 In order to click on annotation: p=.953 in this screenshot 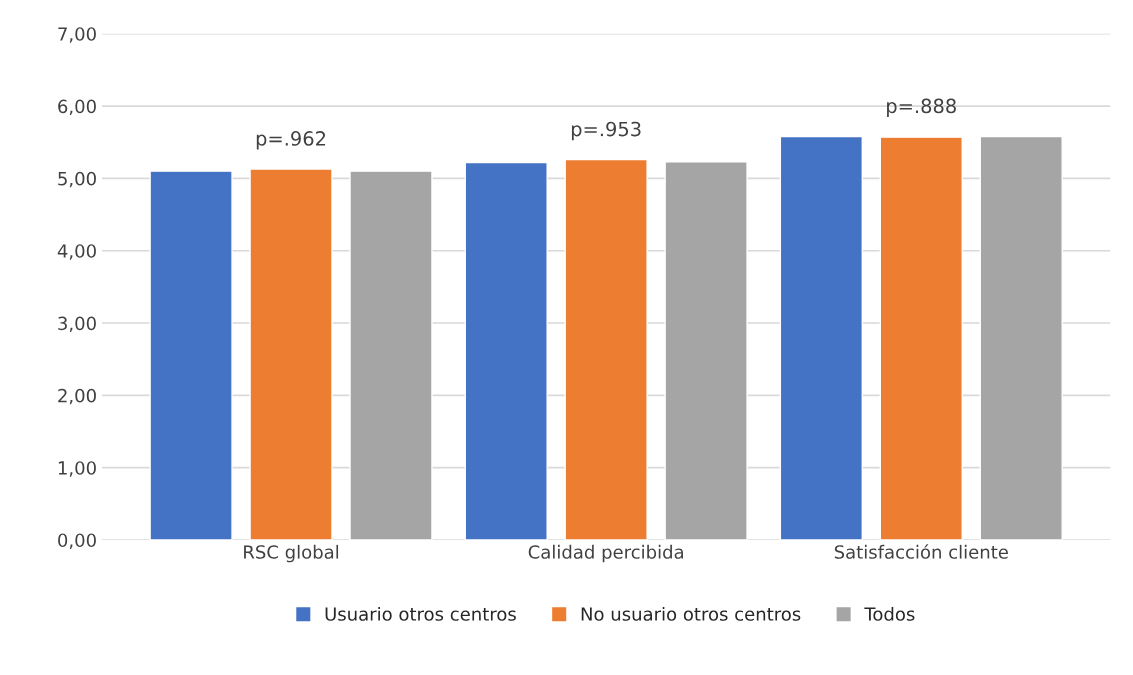, I will do `click(606, 131)`.